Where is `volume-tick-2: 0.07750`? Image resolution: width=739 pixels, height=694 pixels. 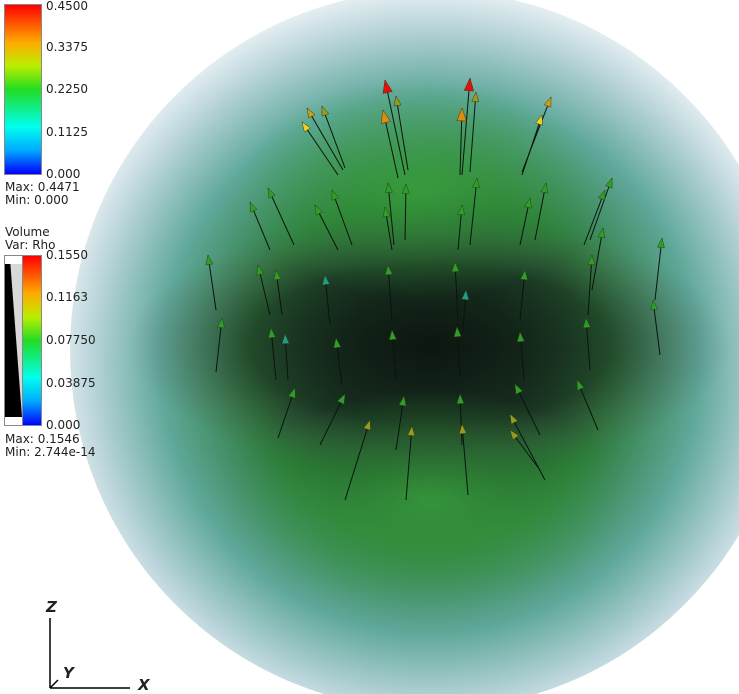
volume-tick-2: 0.07750 is located at coordinates (71, 340).